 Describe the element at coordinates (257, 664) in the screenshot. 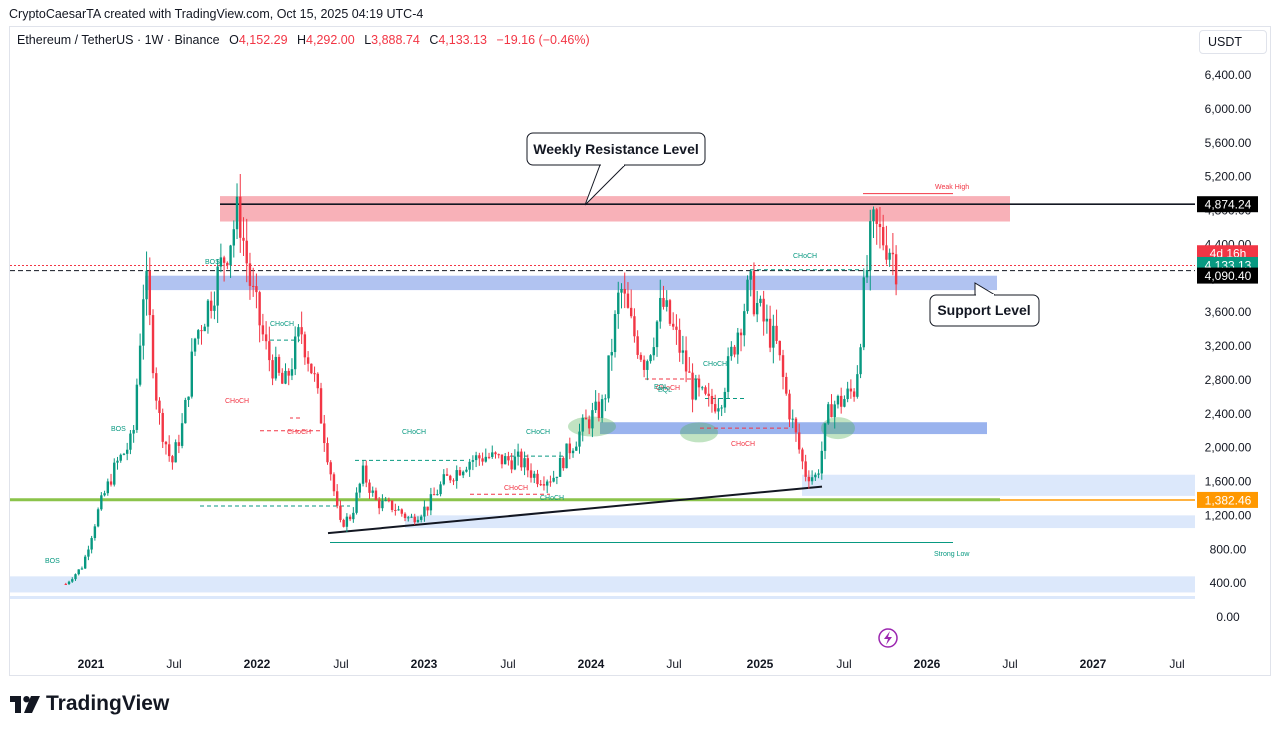

I see `x-tick-label: 2022` at that location.